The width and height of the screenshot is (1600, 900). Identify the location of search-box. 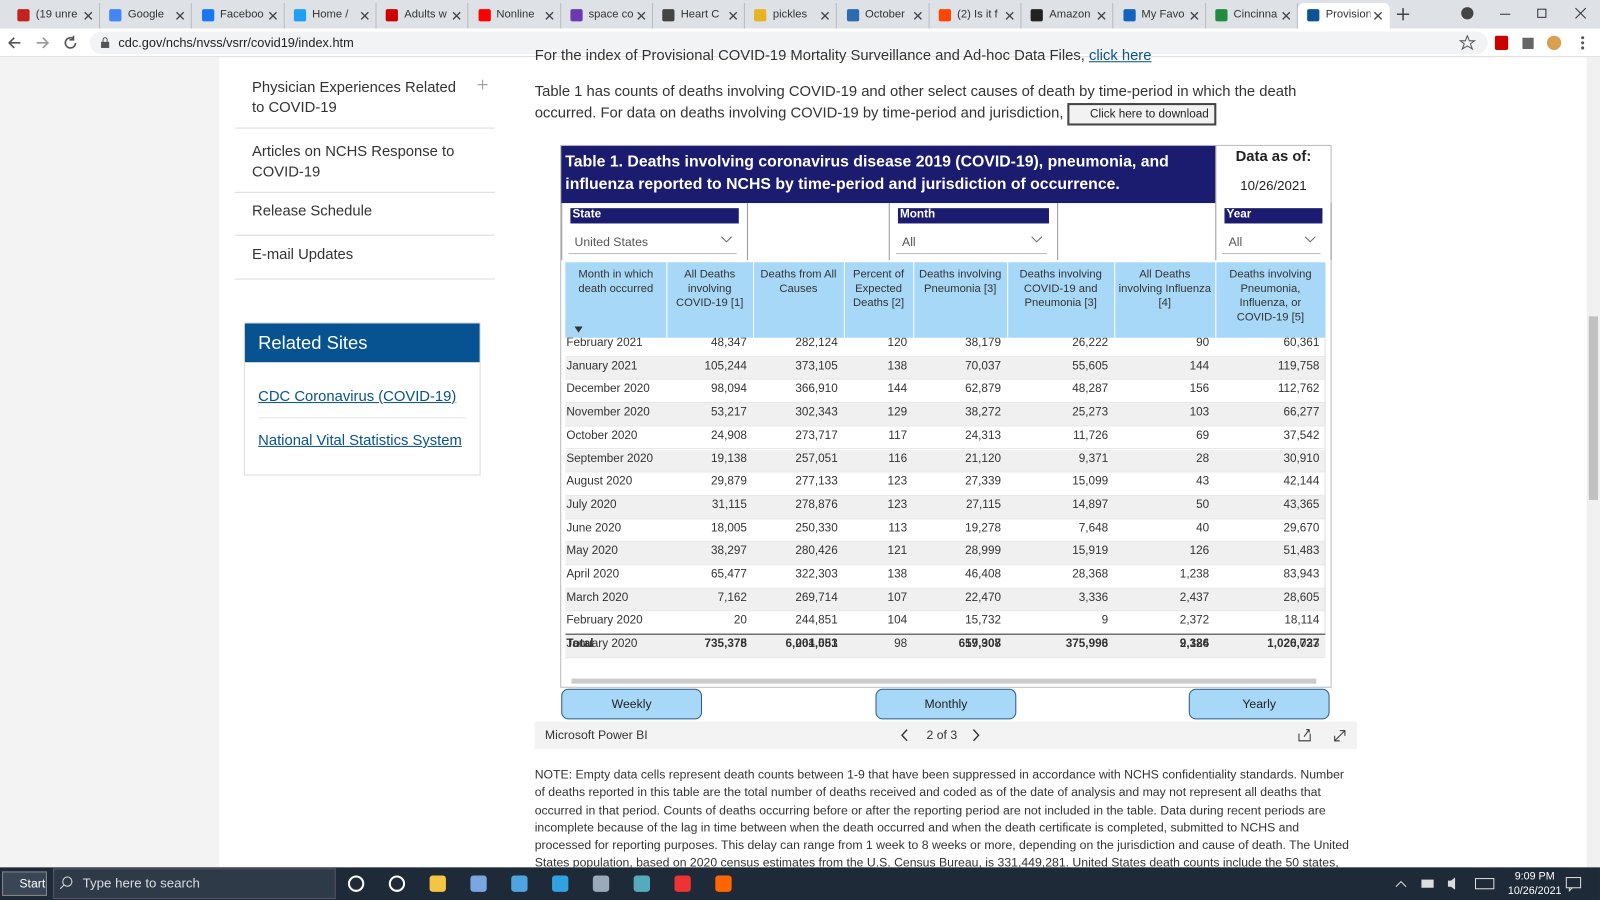
(194, 883).